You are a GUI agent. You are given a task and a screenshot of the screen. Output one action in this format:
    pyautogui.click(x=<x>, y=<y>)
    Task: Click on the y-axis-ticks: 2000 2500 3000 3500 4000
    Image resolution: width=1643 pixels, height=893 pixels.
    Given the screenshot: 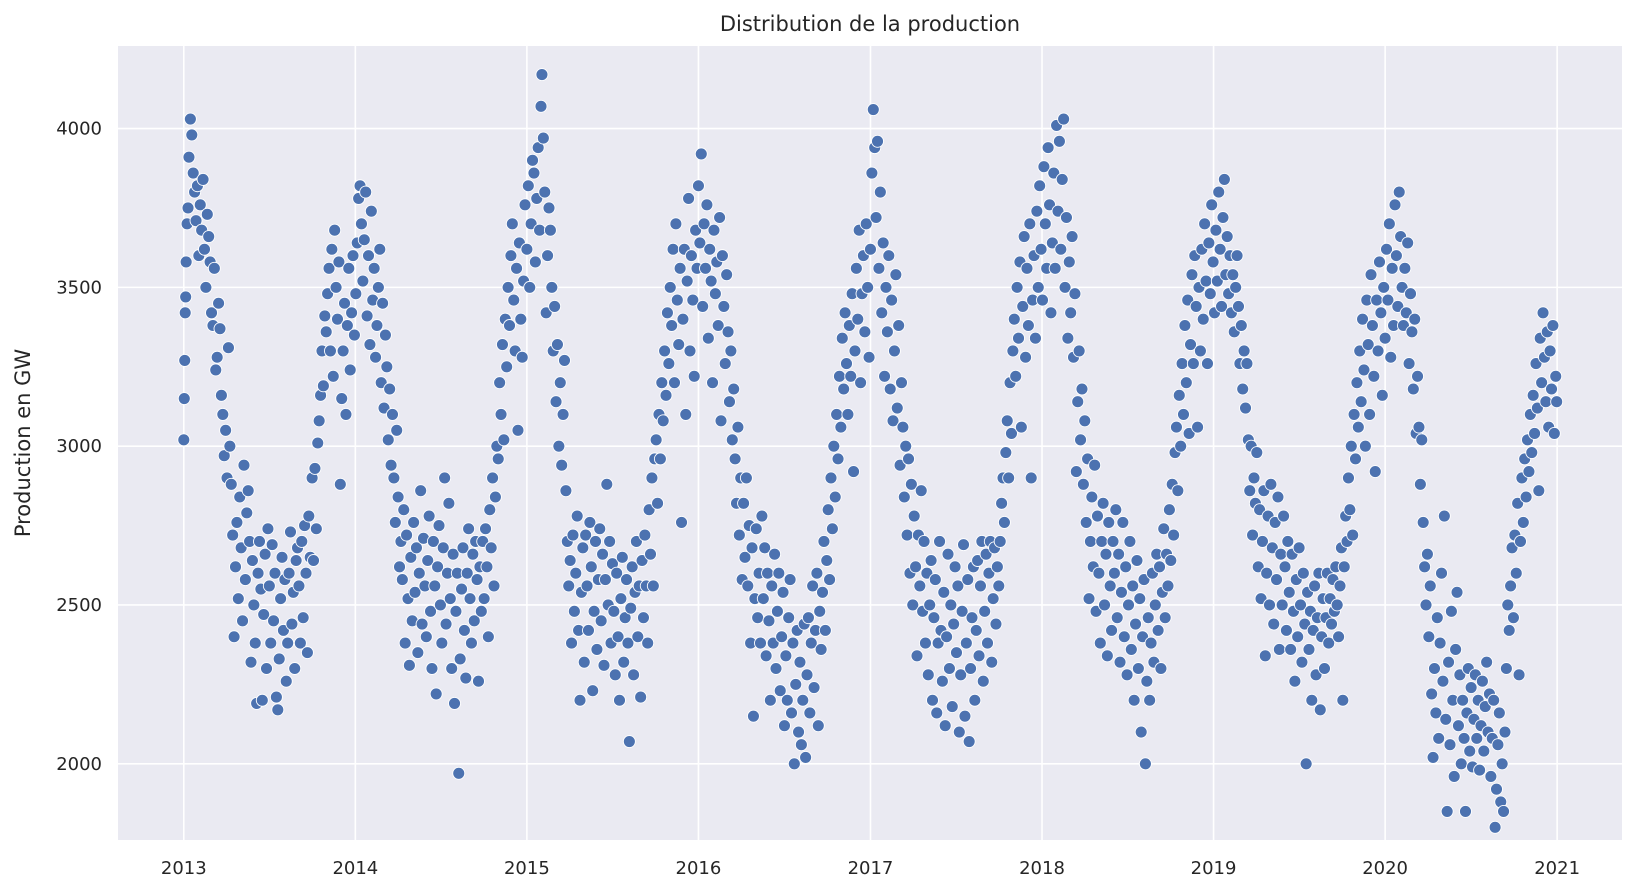 What is the action you would take?
    pyautogui.click(x=79, y=447)
    